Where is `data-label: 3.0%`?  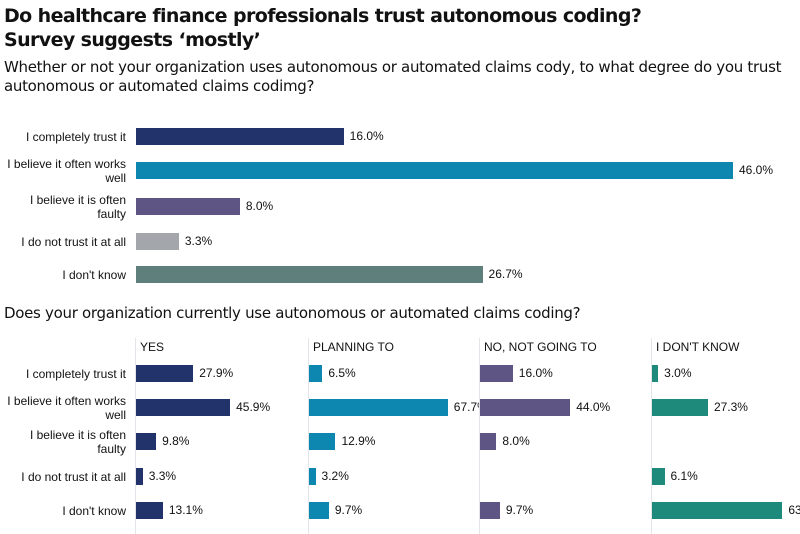 data-label: 3.0% is located at coordinates (678, 373).